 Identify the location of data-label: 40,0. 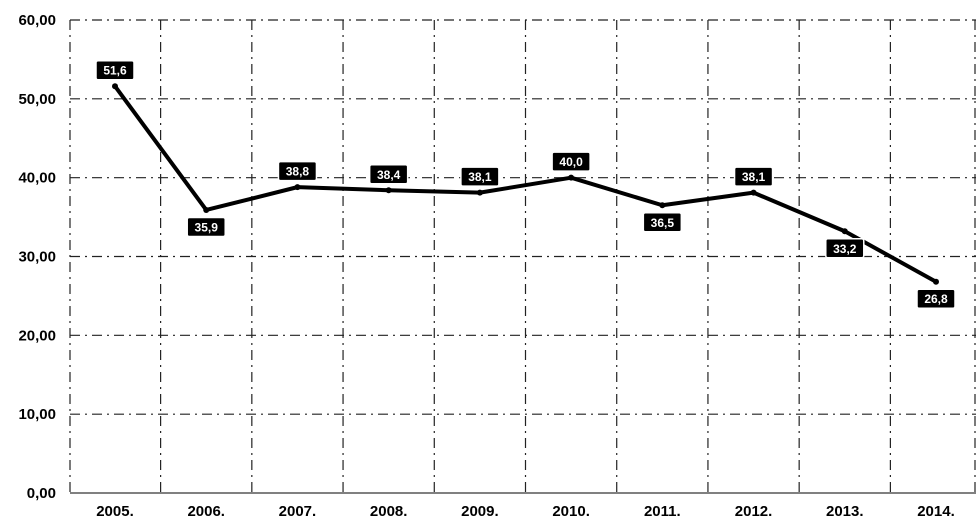
(571, 162).